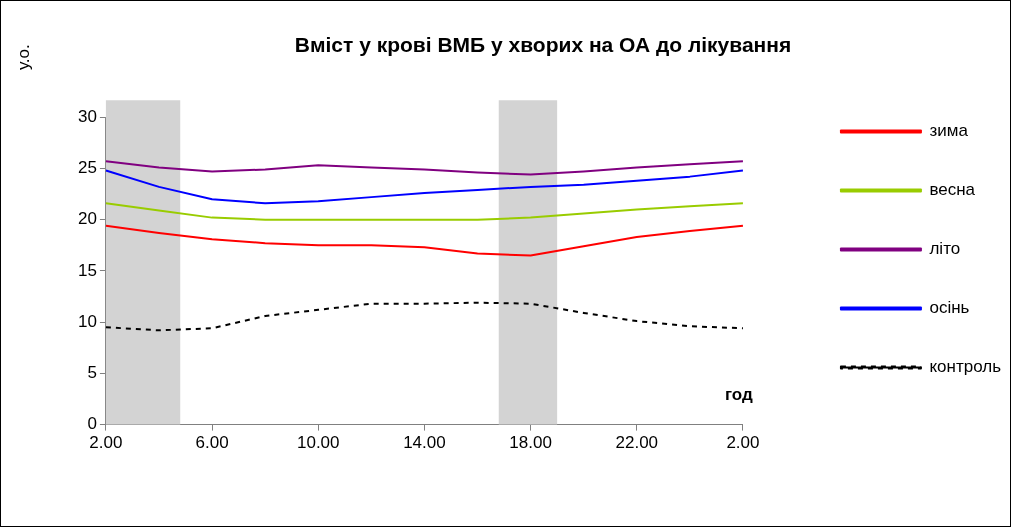  What do you see at coordinates (424, 316) in the screenshot?
I see `line-series` at bounding box center [424, 316].